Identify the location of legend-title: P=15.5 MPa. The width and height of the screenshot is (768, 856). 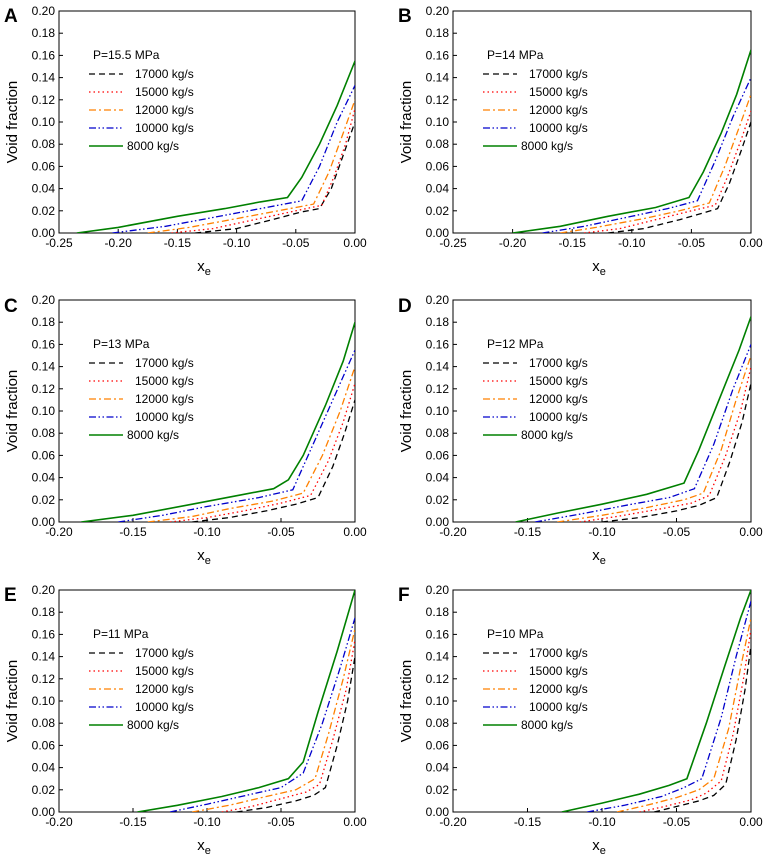
(126, 55).